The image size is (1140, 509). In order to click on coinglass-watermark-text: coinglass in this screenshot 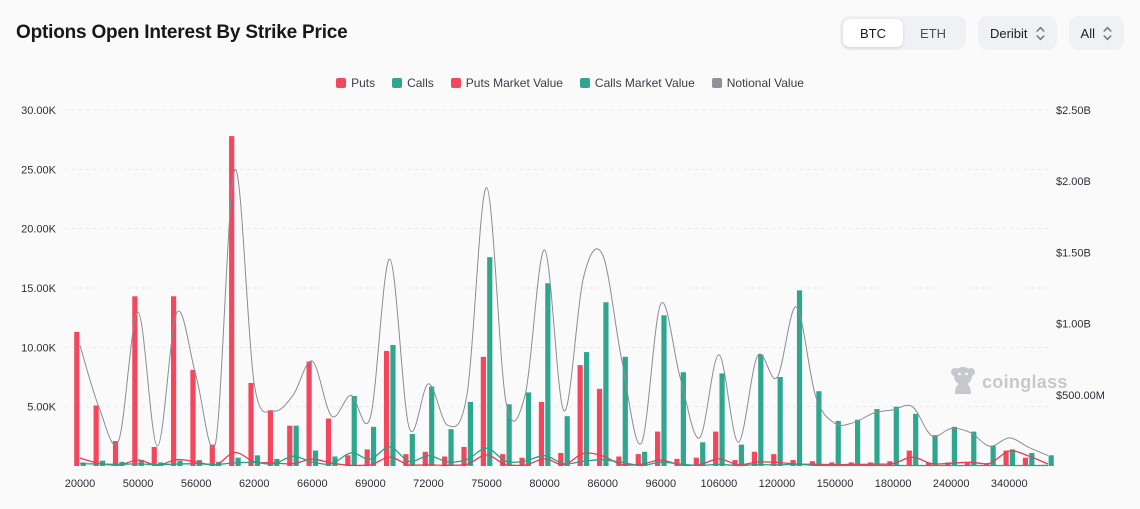, I will do `click(1025, 382)`.